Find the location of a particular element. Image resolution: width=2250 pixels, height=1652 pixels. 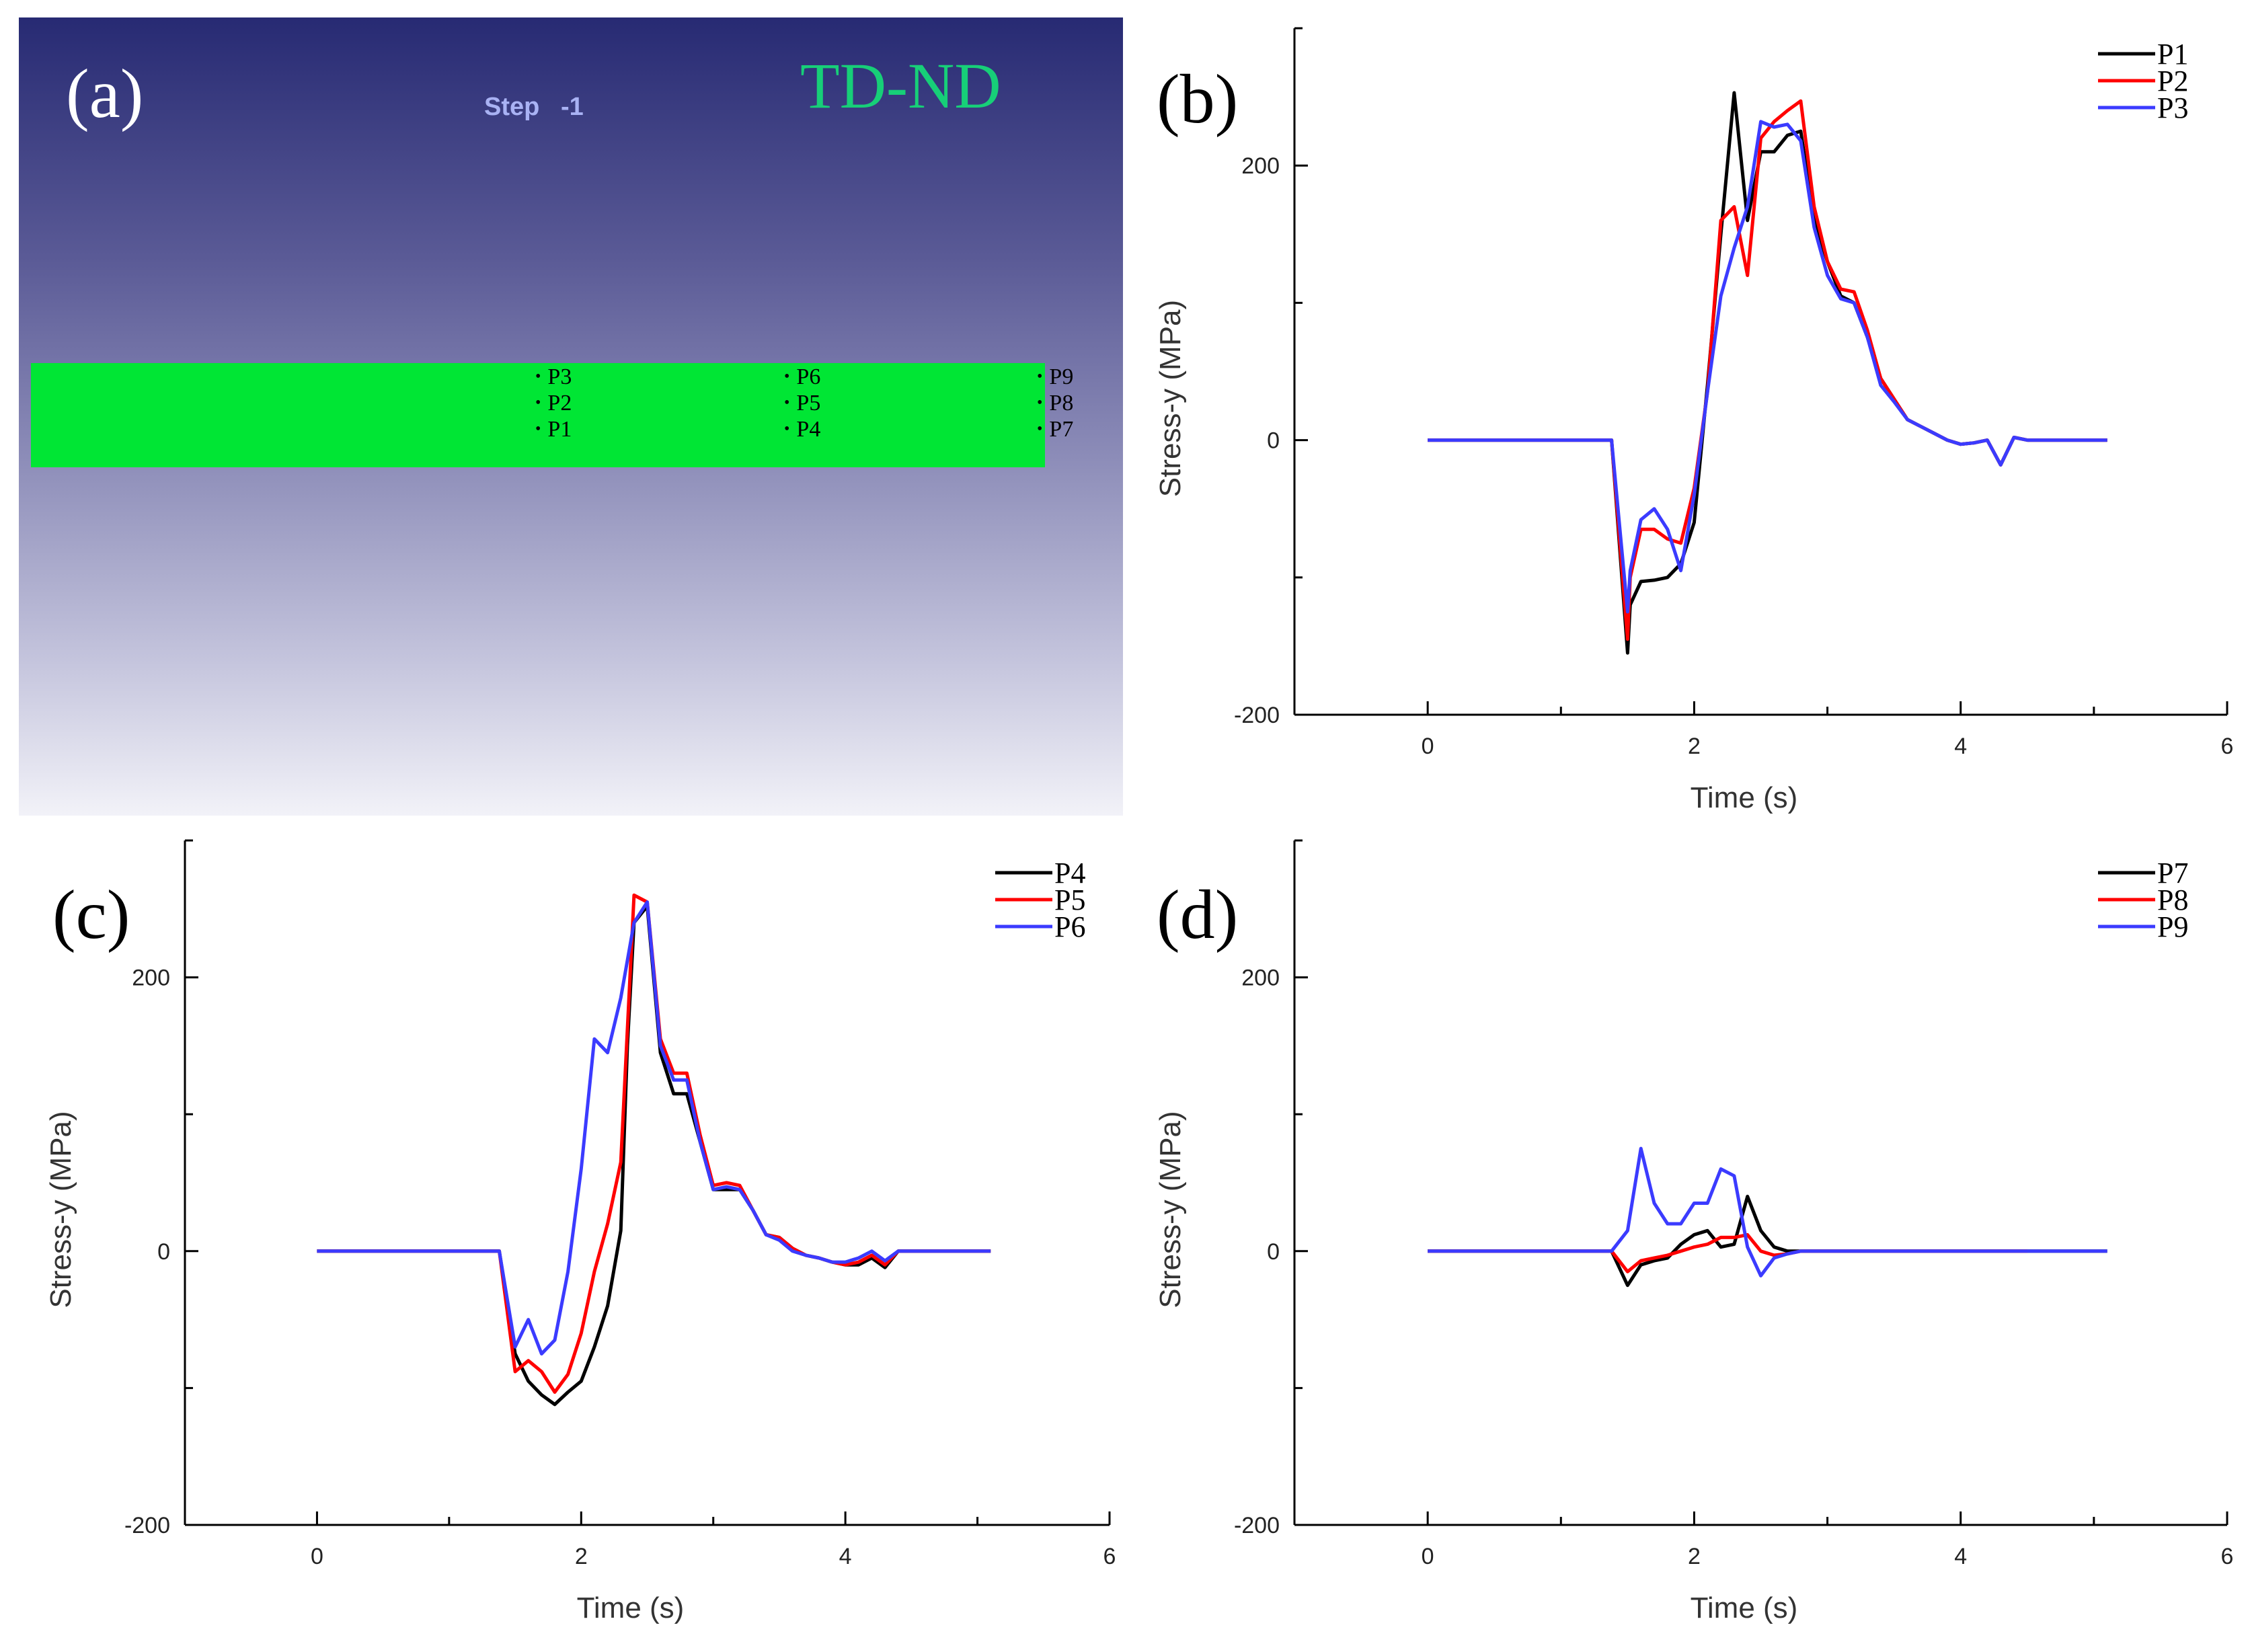

legend-label-p3: P3 is located at coordinates (2172, 107).